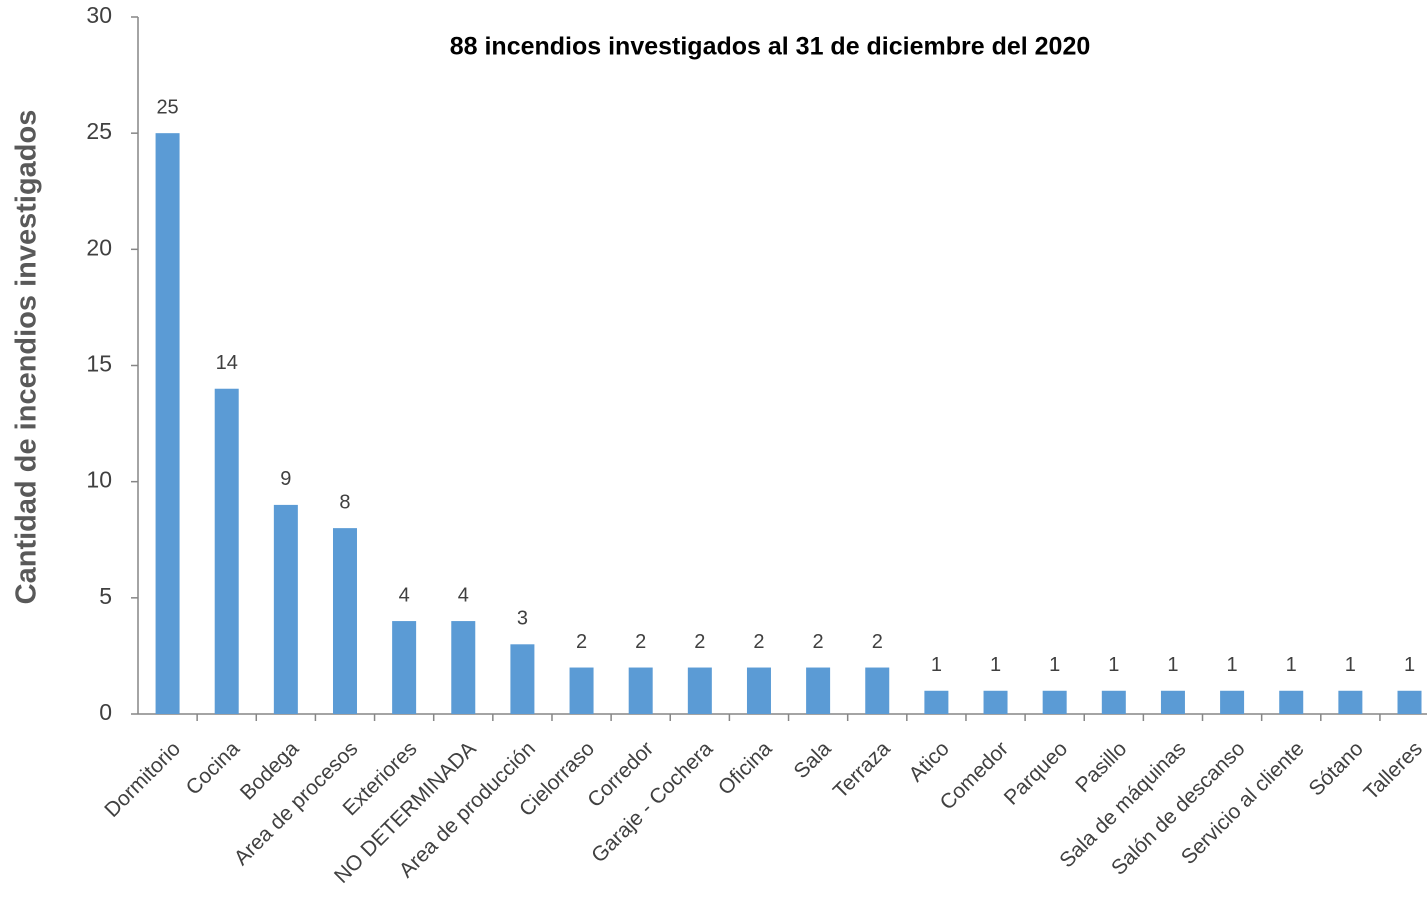 Image resolution: width=1427 pixels, height=919 pixels. I want to click on x-tick-label: Oficina, so click(745, 768).